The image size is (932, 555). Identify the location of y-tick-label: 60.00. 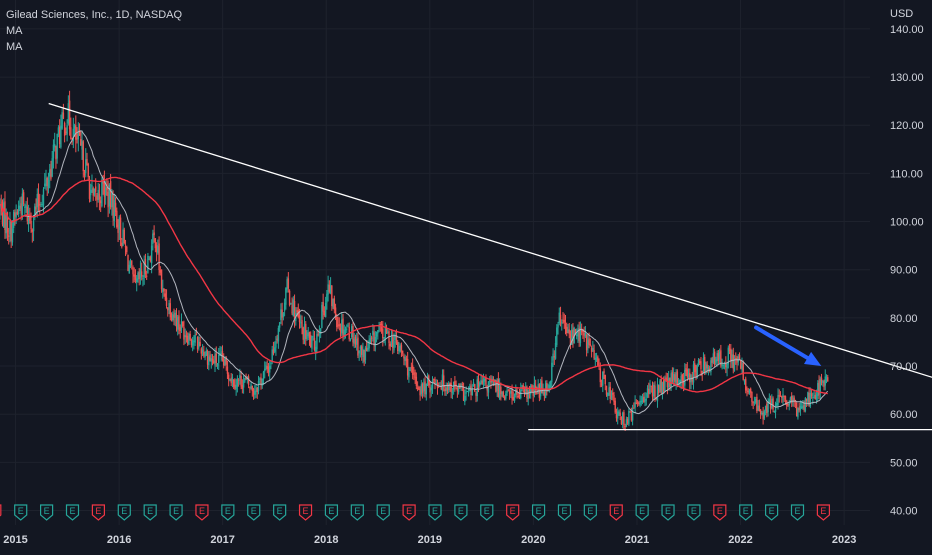
(904, 415).